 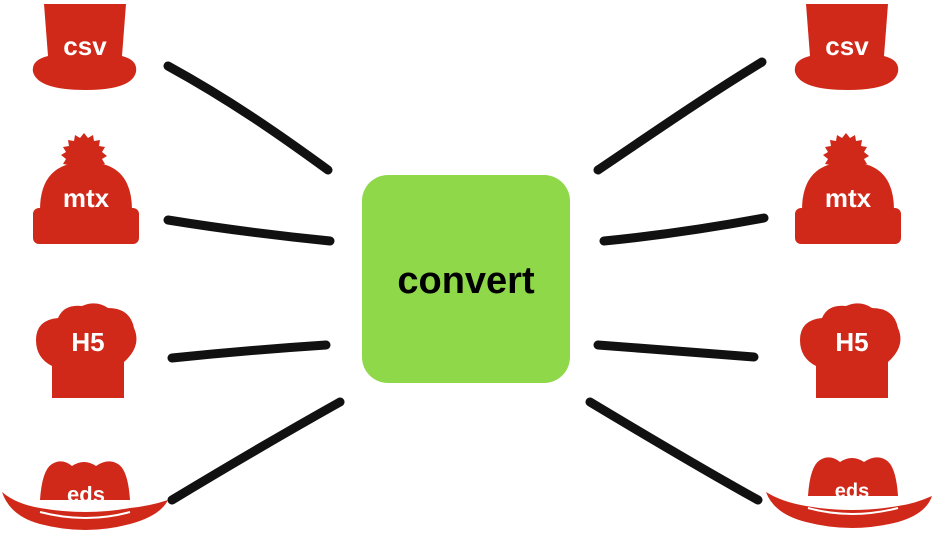 What do you see at coordinates (249, 230) in the screenshot?
I see `connector-left-mtx` at bounding box center [249, 230].